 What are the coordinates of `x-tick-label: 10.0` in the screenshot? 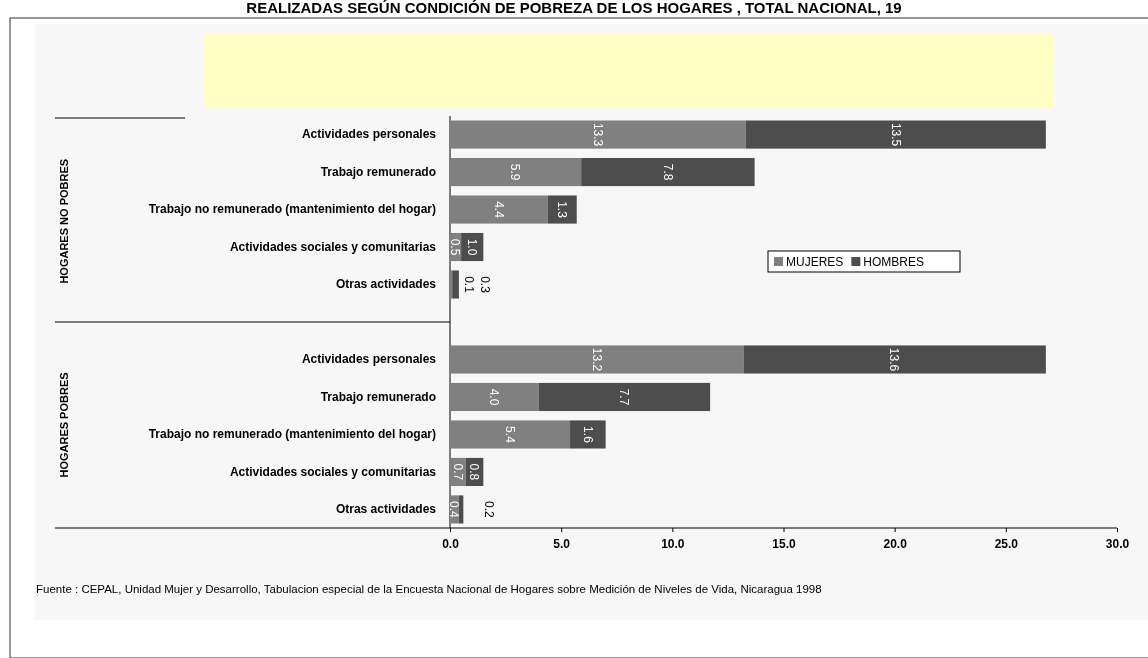 It's located at (673, 544).